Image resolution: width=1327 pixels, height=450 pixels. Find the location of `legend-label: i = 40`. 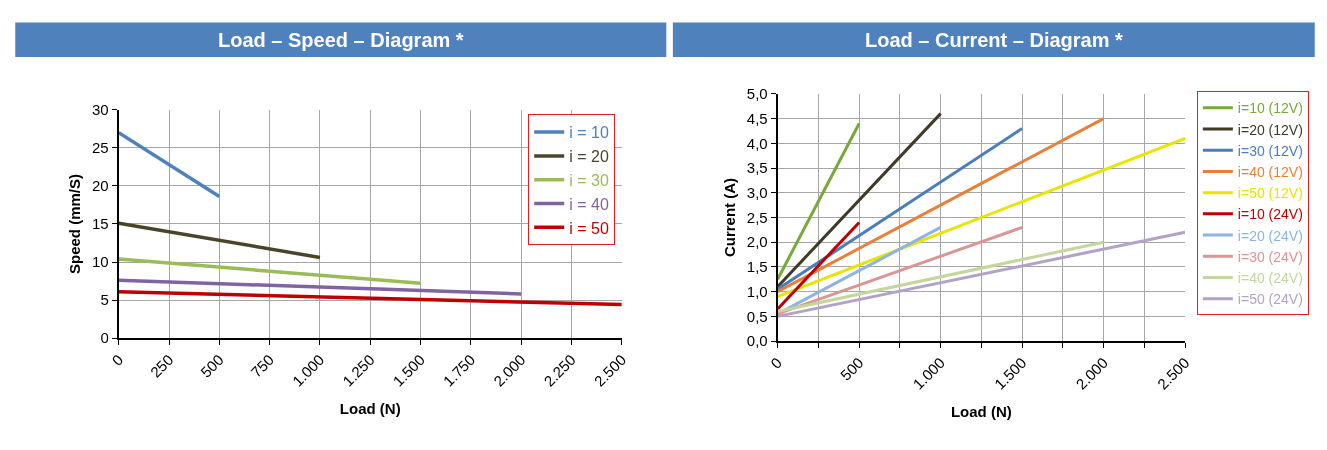

legend-label: i = 40 is located at coordinates (589, 204).